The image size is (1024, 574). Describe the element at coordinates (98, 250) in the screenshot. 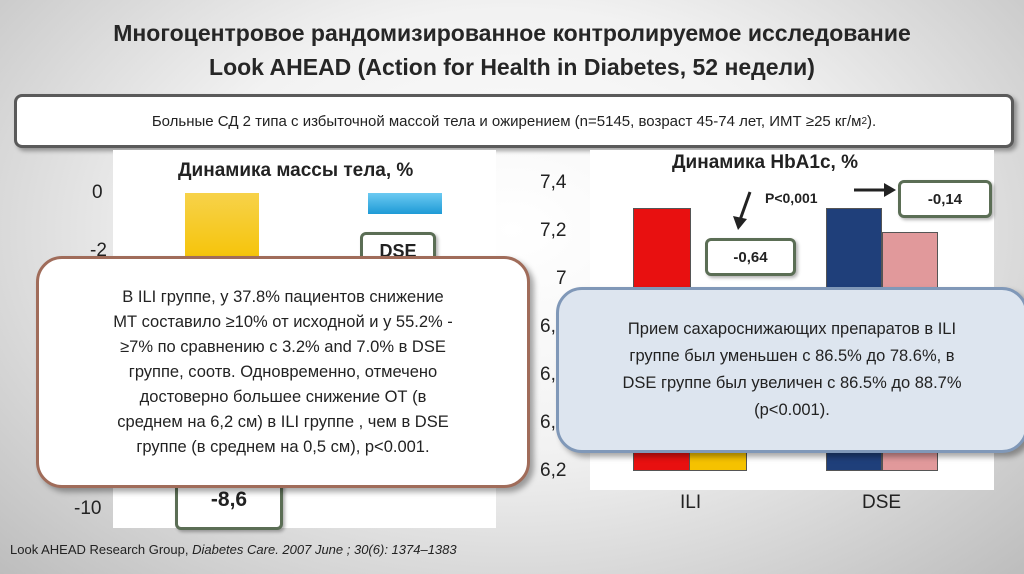

I see `weight-y-tick-minus2: -2` at that location.